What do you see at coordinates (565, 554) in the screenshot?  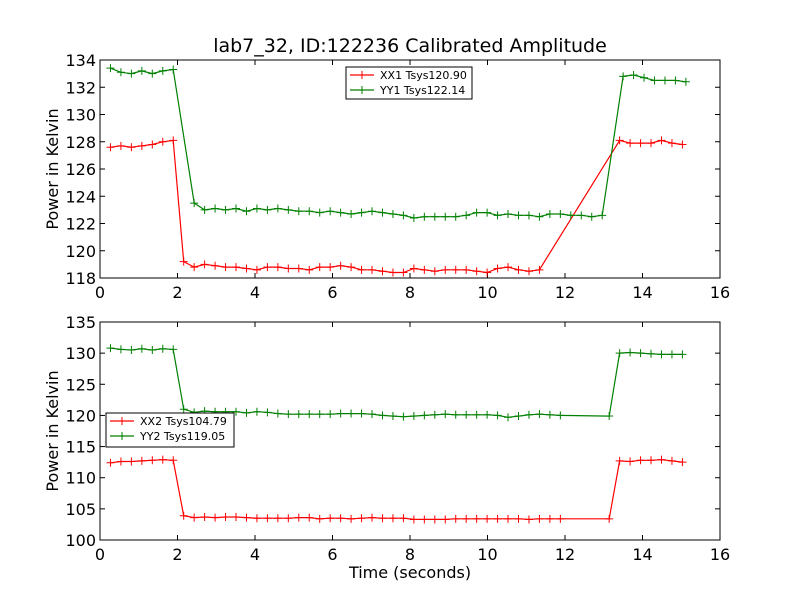 I see `x-tick-label: 12` at bounding box center [565, 554].